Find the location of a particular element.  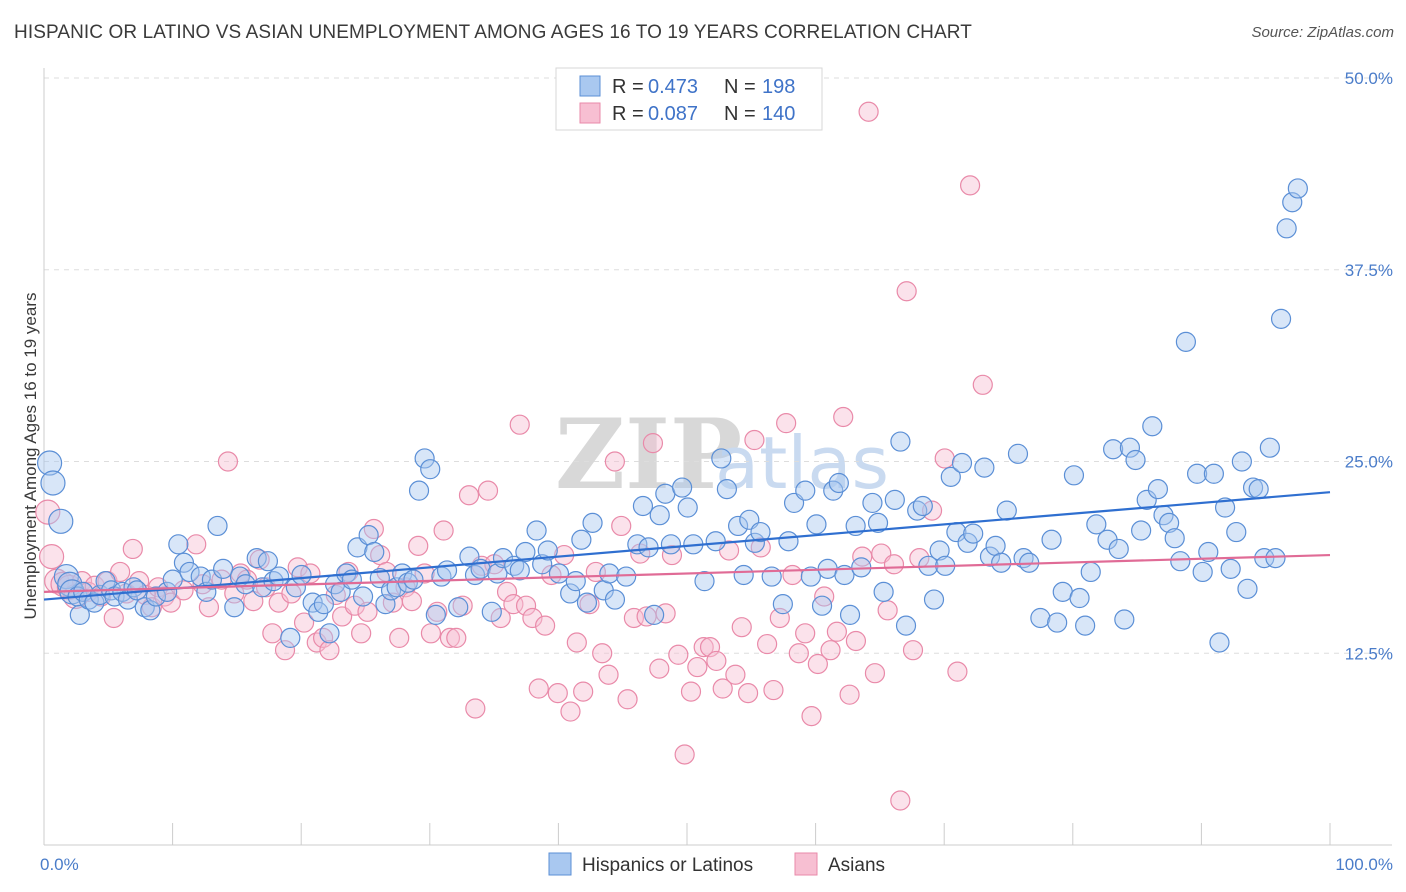

legend-swatch-pink is located at coordinates (590, 113).